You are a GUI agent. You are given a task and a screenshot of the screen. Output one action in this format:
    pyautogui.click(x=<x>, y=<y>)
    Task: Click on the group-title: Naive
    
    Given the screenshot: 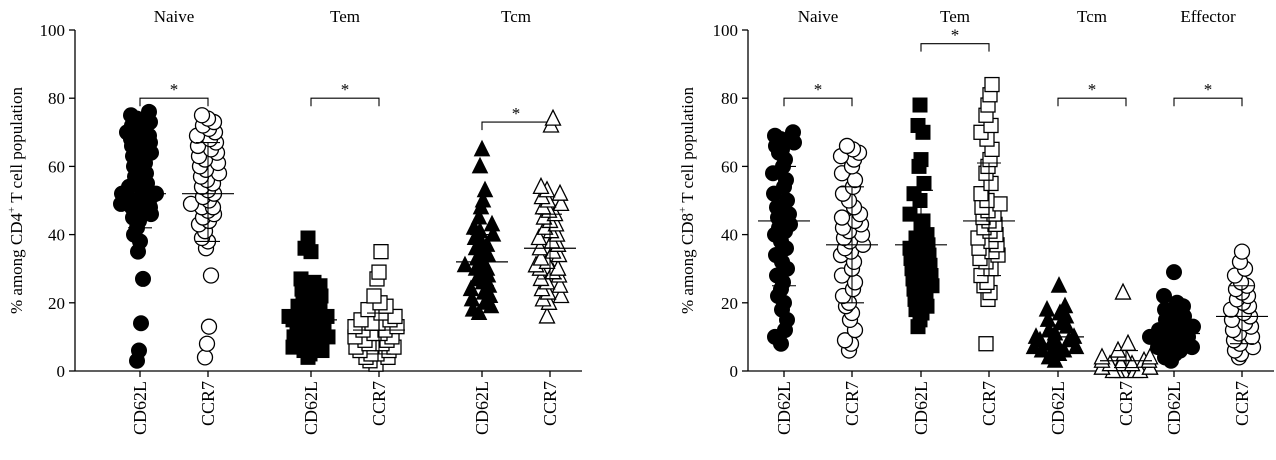 What is the action you would take?
    pyautogui.click(x=174, y=16)
    